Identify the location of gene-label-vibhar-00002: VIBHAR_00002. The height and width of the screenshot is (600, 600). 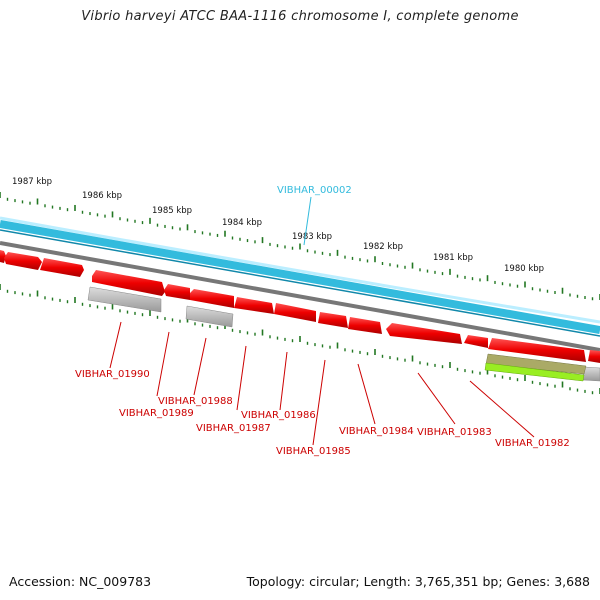
(314, 190).